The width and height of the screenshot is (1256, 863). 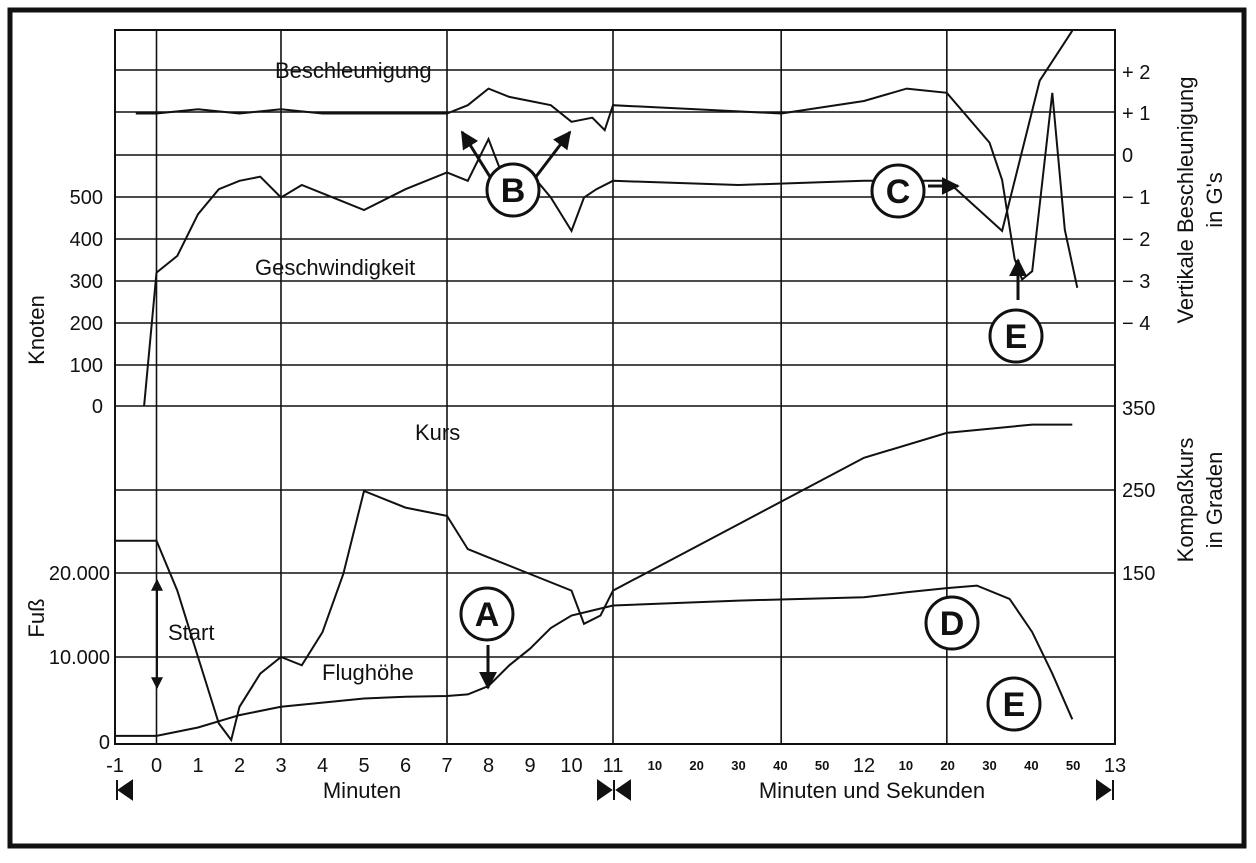 What do you see at coordinates (864, 766) in the screenshot?
I see `x-second-tick-label: 12` at bounding box center [864, 766].